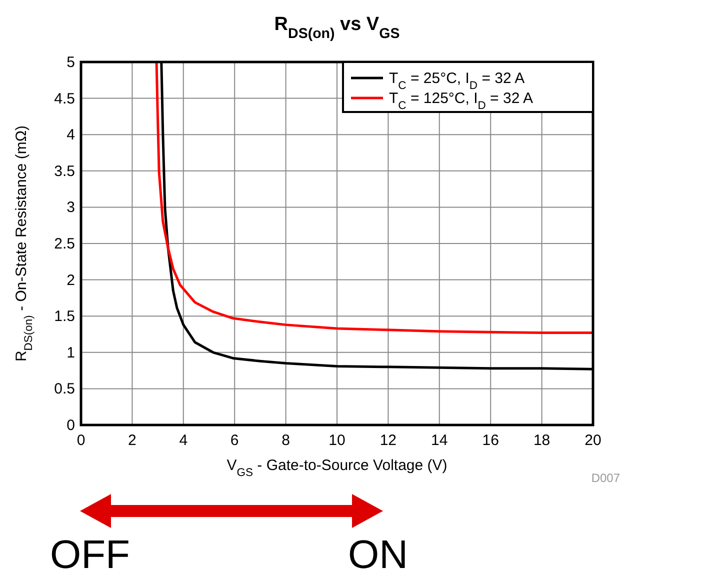 This screenshot has width=703, height=572. What do you see at coordinates (461, 101) in the screenshot?
I see `legend-label: T$_{C}$ = 125°C, I$_{D}$ = 32 A` at bounding box center [461, 101].